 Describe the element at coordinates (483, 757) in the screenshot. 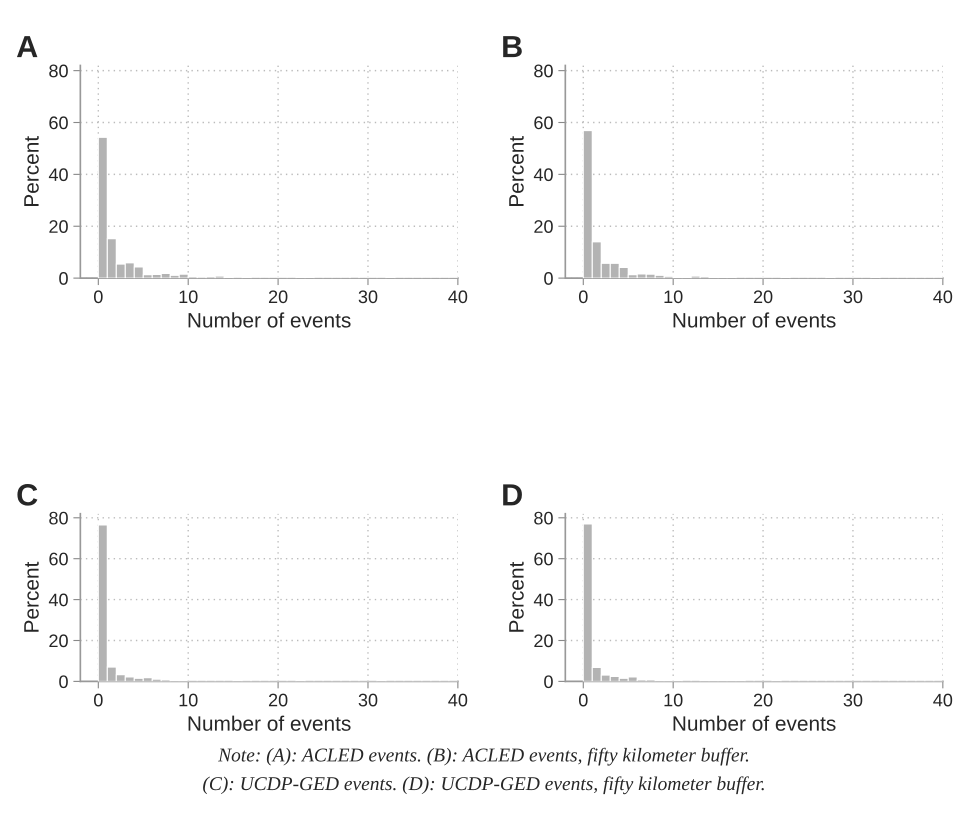

I see `text: Note: (A): ACLED events. (B): ACLED events, fifty kilometer buffer.` at that location.